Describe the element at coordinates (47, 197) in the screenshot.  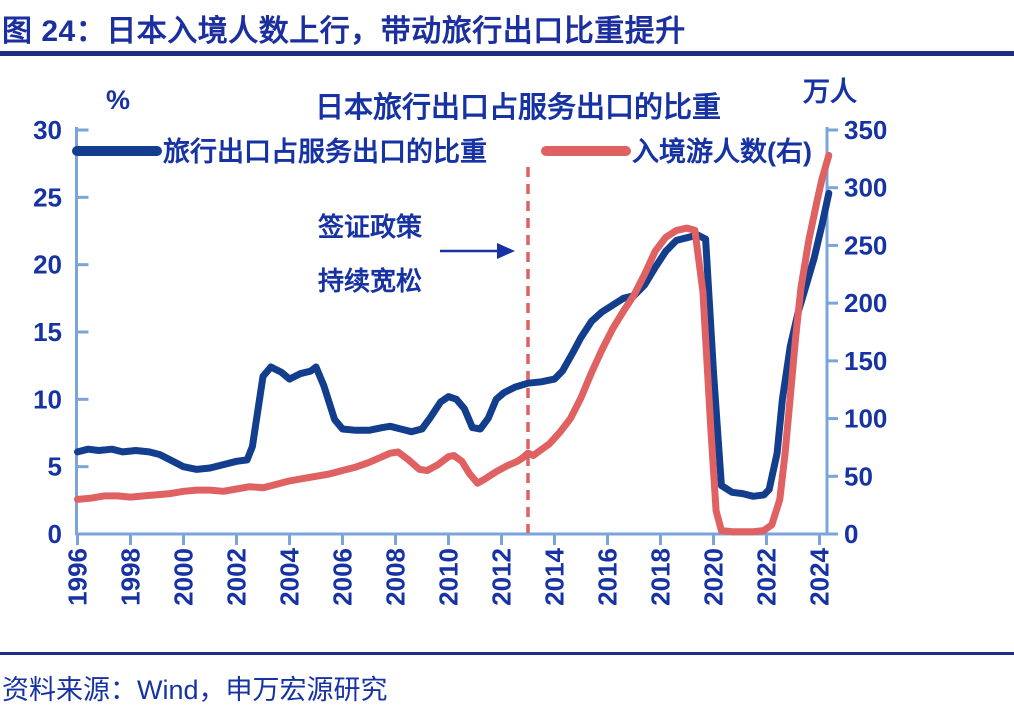
I see `left-axis-tick-label: 25` at that location.